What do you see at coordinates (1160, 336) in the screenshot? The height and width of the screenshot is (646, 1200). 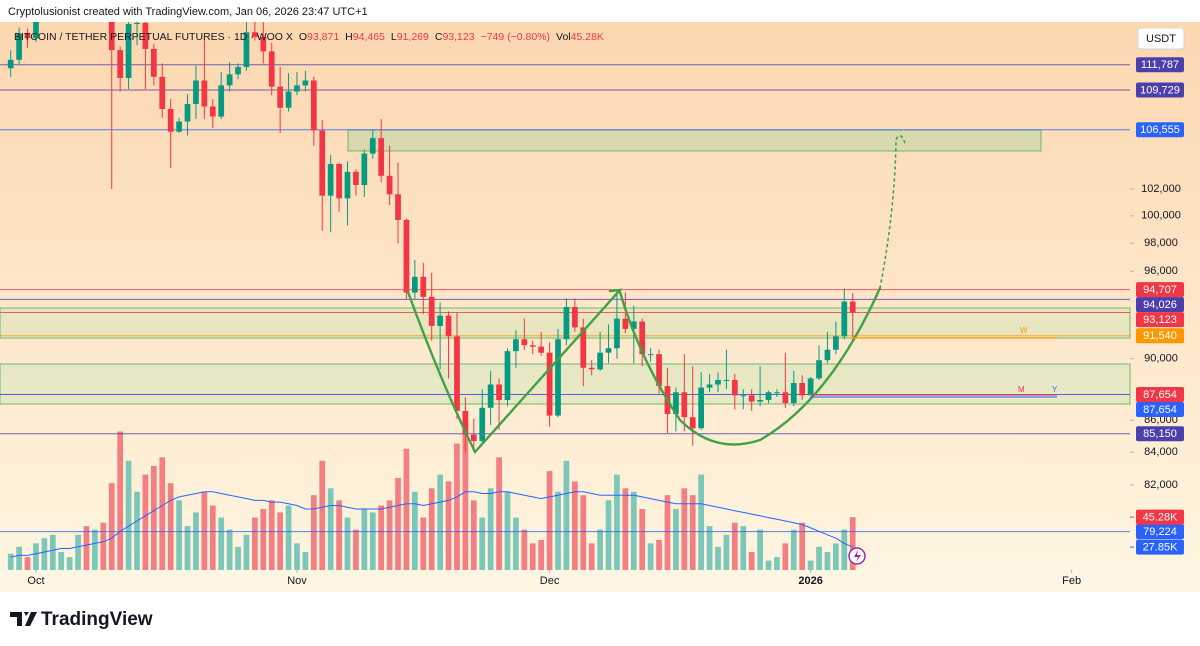 I see `price-label: 91,540` at bounding box center [1160, 336].